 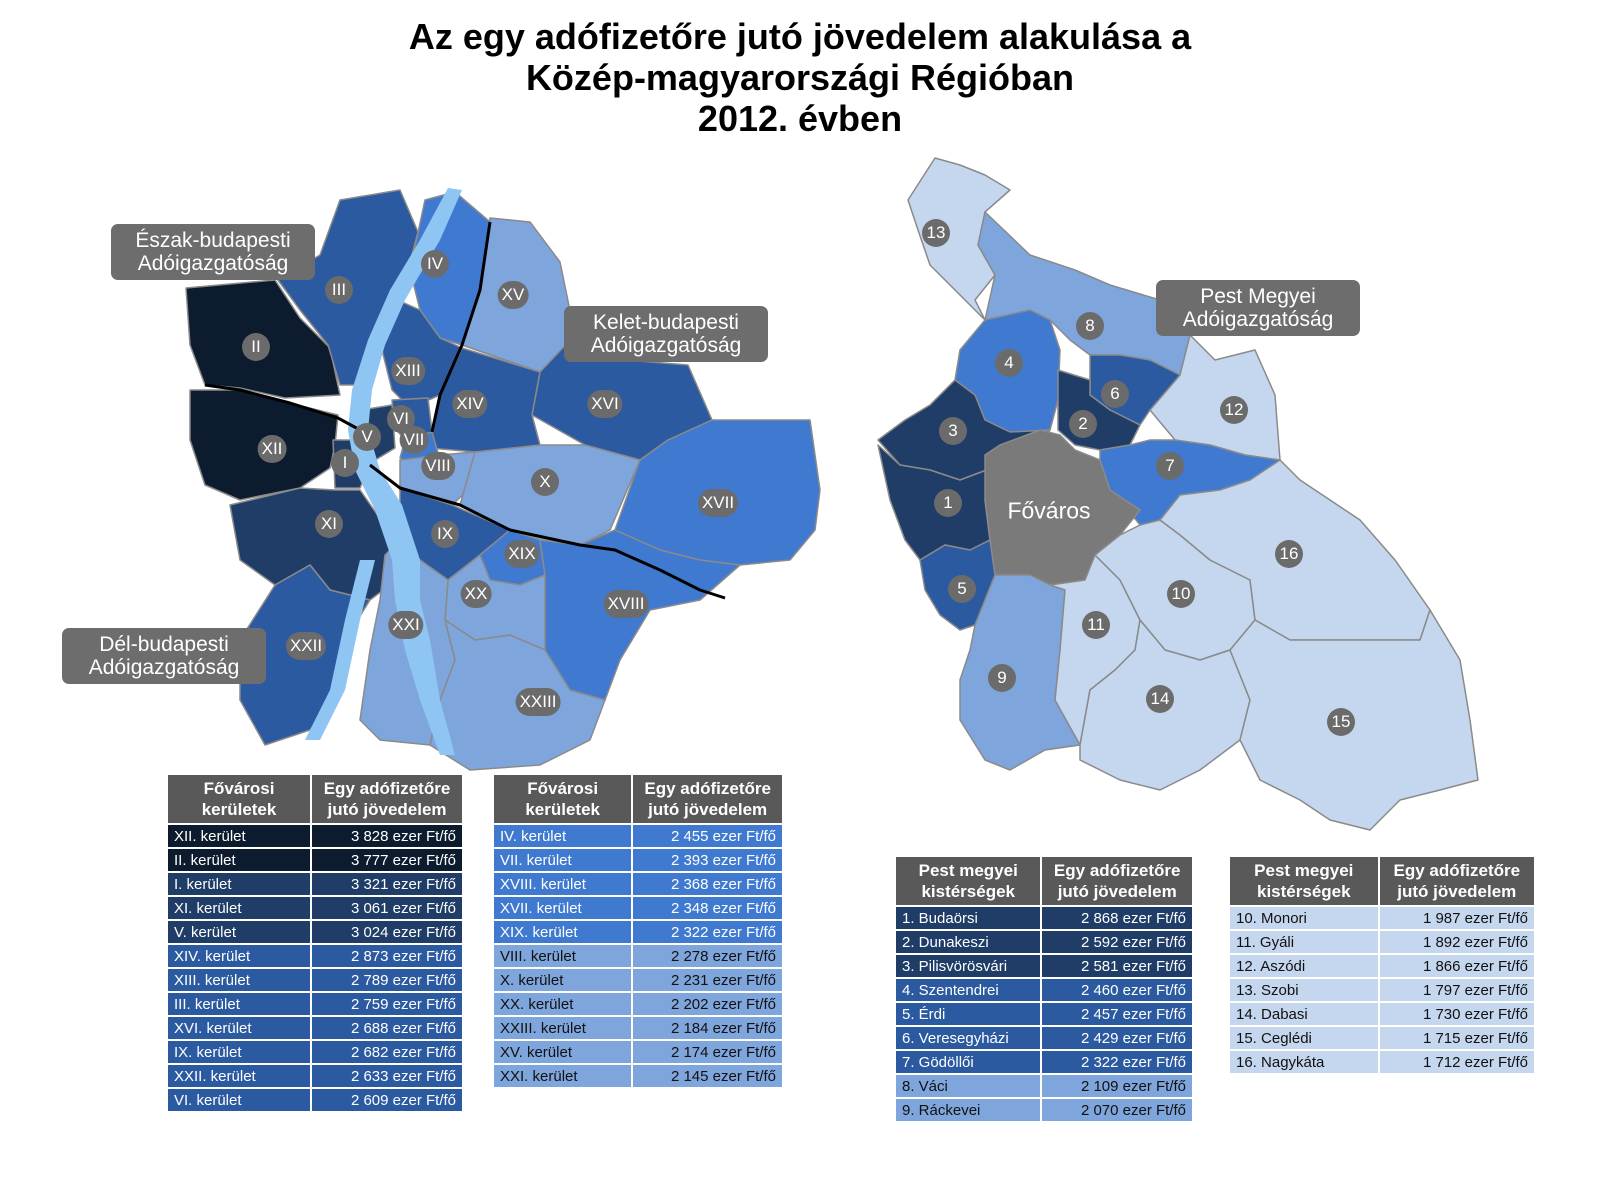 I want to click on subregion-13-szobi, so click(x=959, y=239).